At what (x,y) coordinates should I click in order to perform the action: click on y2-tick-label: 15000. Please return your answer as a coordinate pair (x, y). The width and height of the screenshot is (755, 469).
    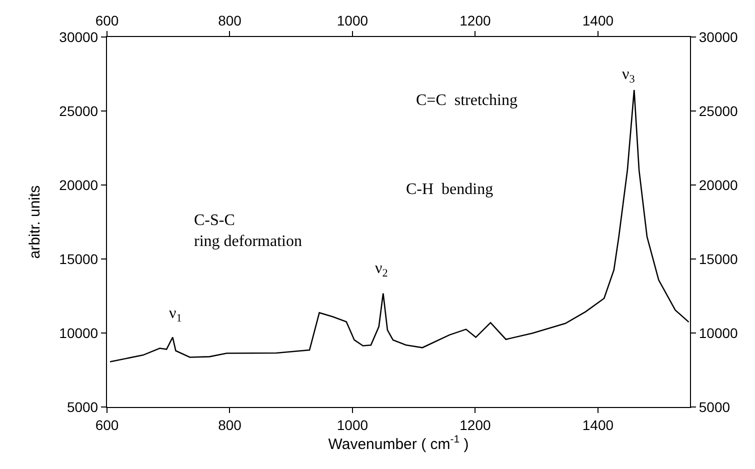
    Looking at the image, I should click on (718, 258).